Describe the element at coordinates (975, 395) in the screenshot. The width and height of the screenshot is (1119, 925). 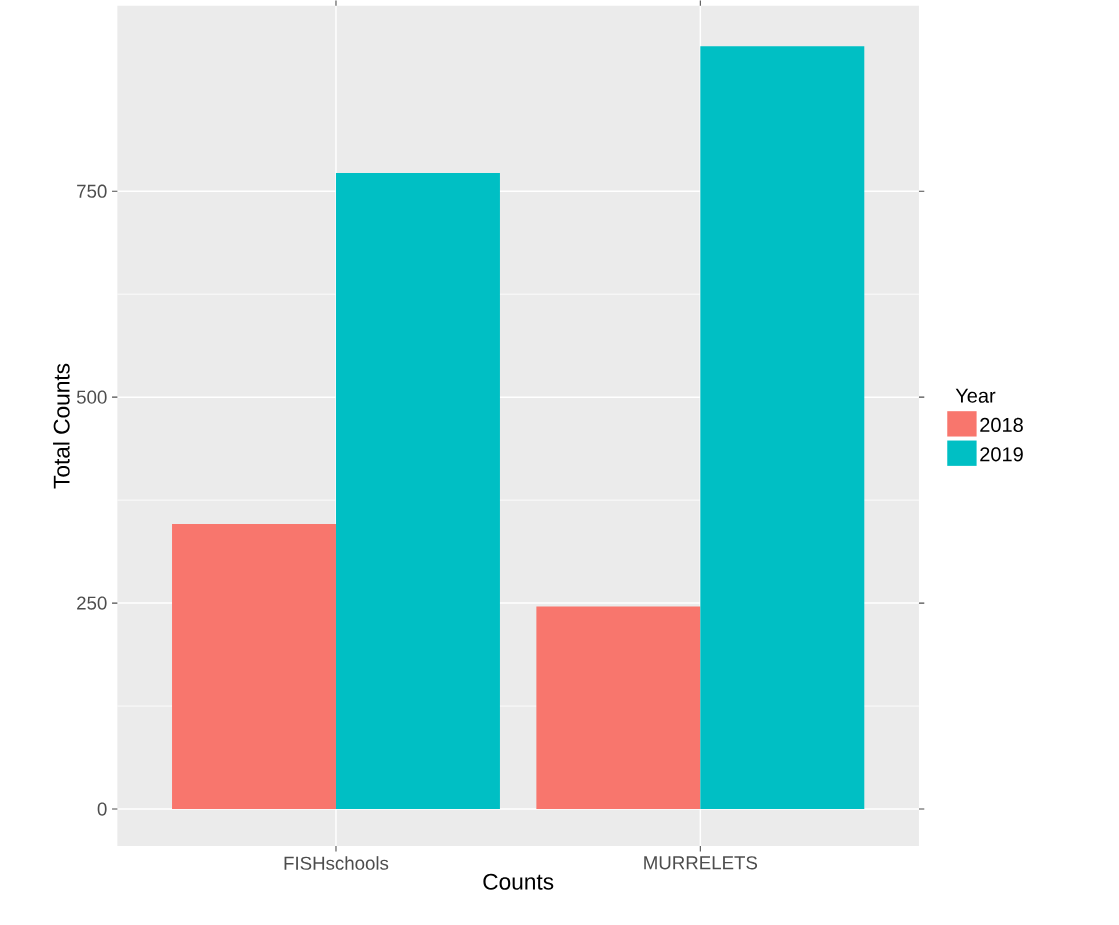
I see `legend-title: Year` at that location.